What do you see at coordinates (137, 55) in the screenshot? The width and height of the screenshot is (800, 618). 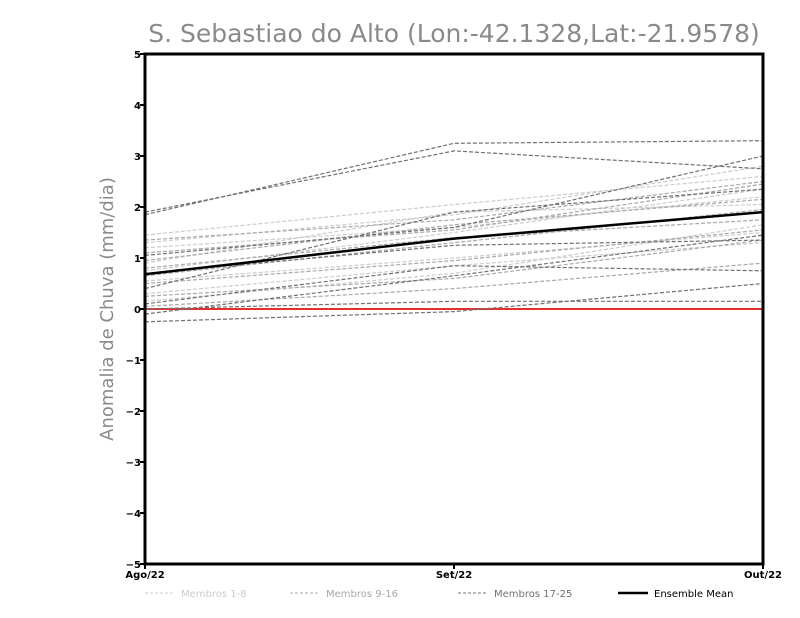 I see `y-tick-label: 5` at bounding box center [137, 55].